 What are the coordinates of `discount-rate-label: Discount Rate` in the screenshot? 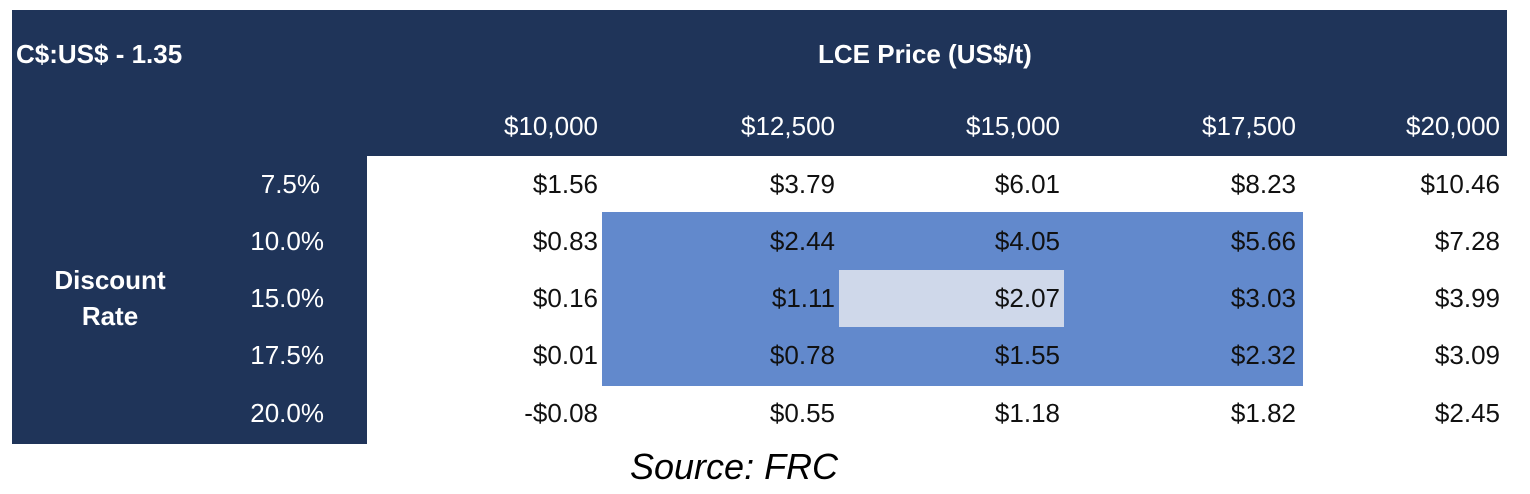 It's located at (110, 298).